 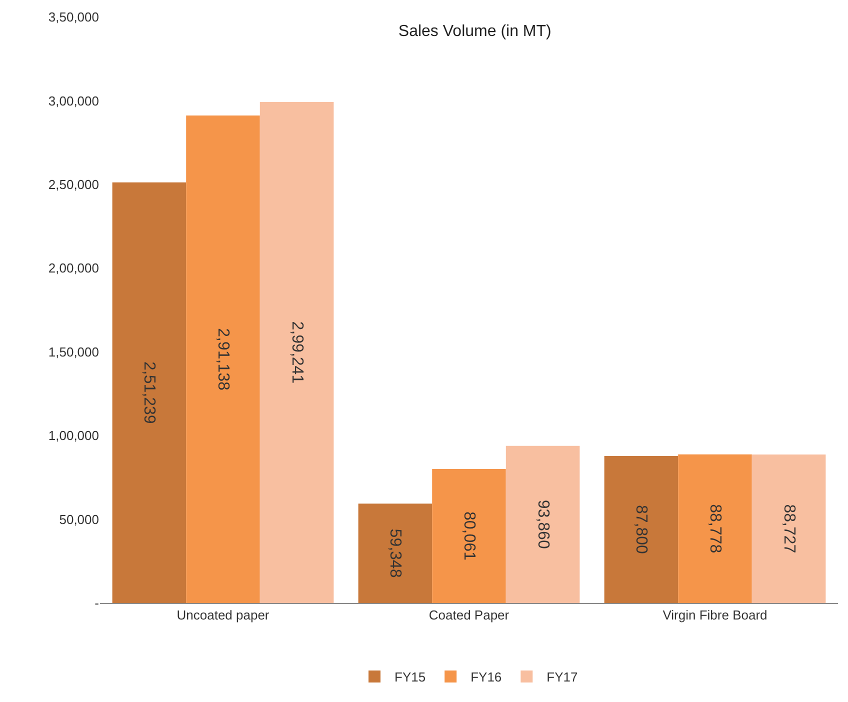 I want to click on data-label: 2,91,138, so click(x=223, y=359).